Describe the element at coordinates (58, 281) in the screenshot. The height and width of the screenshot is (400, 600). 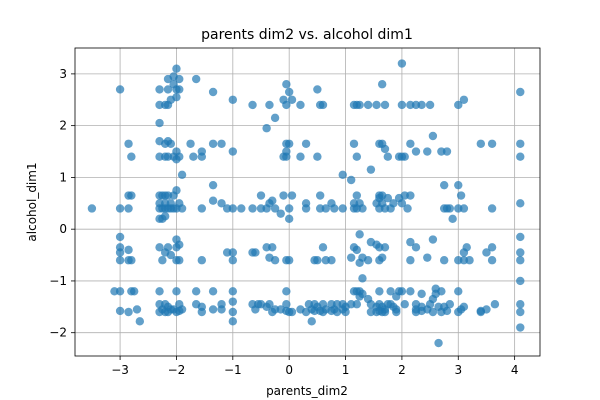
I see `y-tick-label: −1` at that location.